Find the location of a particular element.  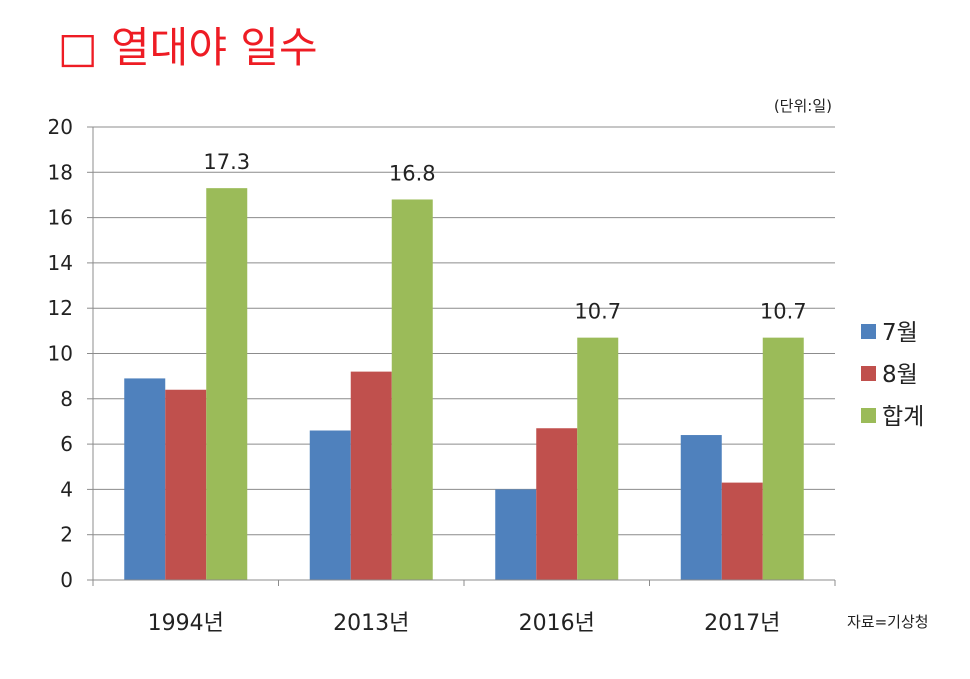

y-tick-label: 16 is located at coordinates (60, 218).